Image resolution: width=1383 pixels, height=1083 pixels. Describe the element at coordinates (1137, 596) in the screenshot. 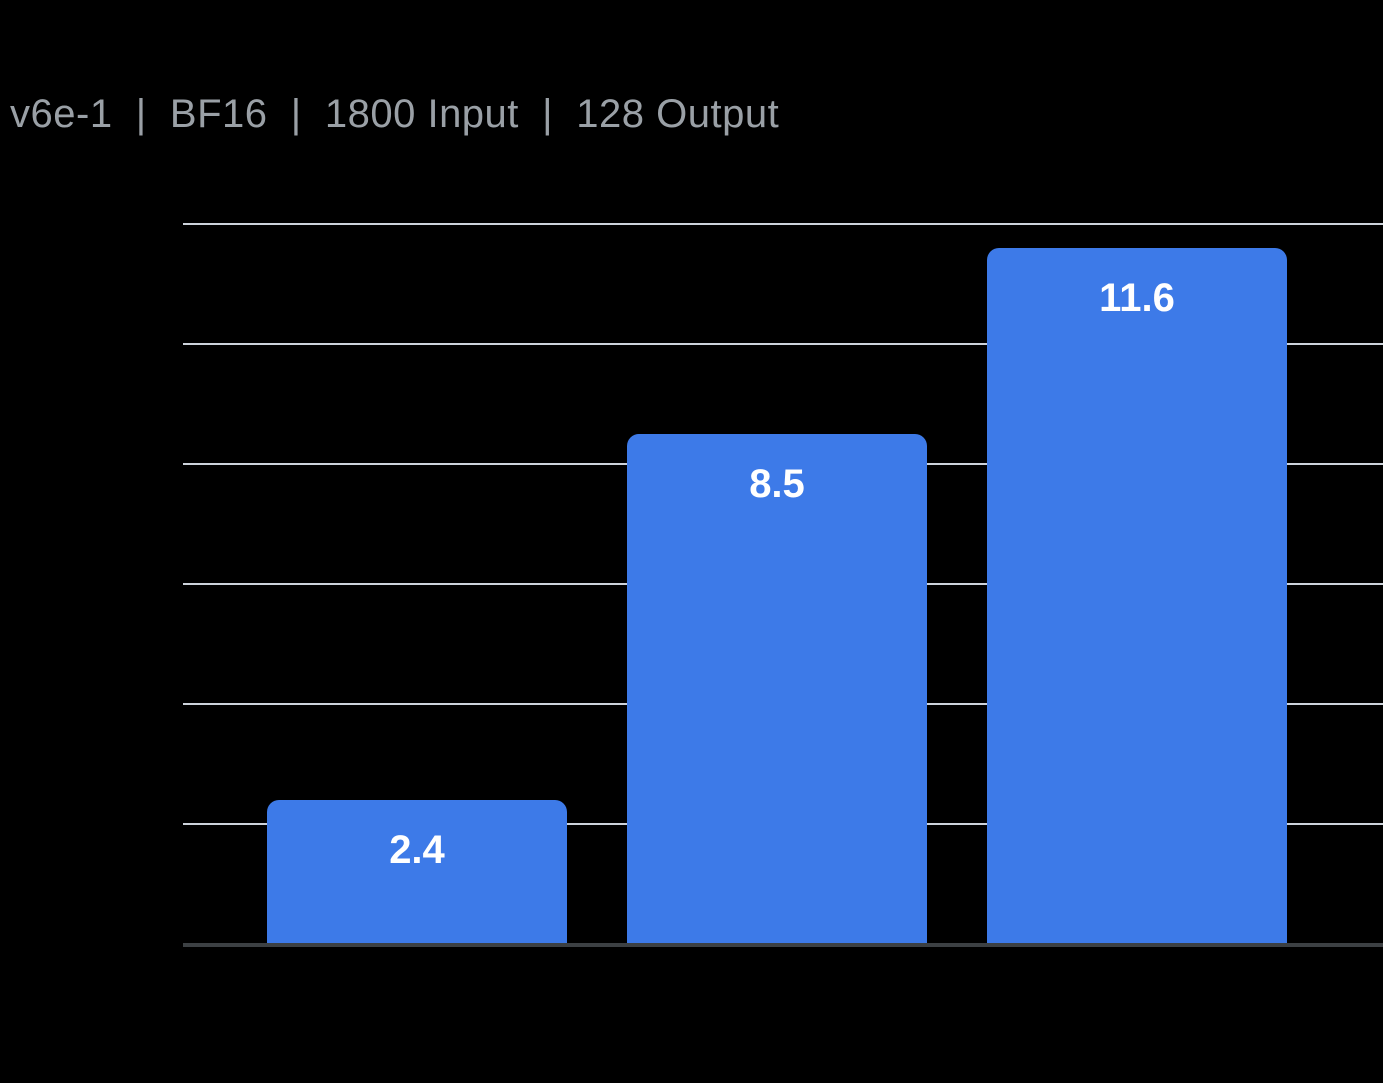

I see `bar: 11.6` at that location.